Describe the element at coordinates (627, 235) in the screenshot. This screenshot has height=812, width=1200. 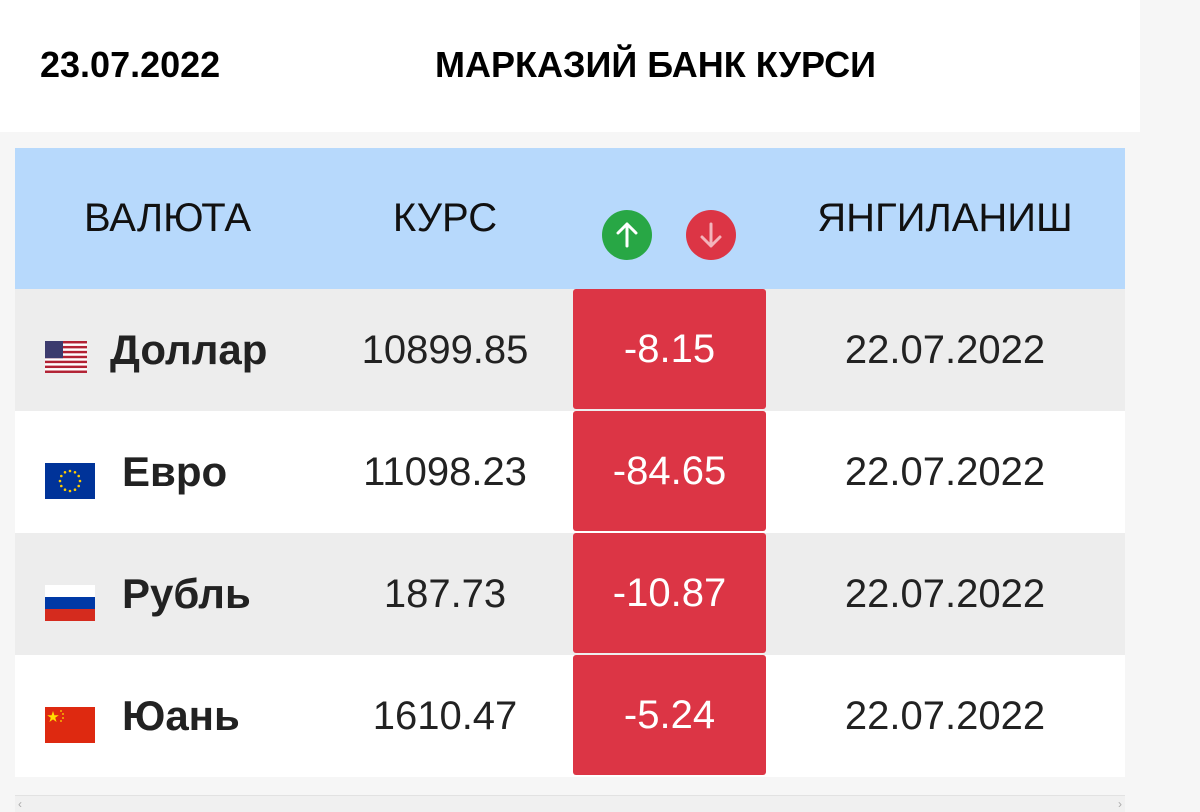
I see `arrow-up-icon` at that location.